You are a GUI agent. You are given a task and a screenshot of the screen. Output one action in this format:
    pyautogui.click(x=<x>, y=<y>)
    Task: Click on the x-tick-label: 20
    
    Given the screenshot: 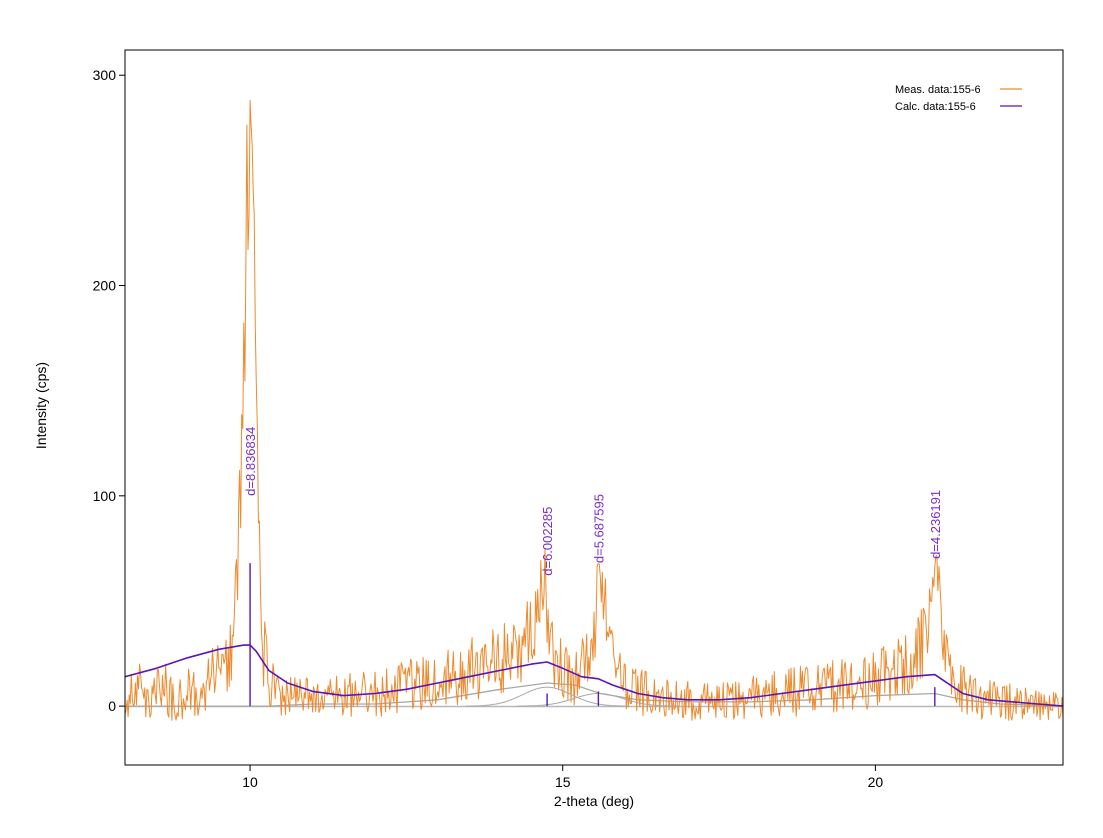 What is the action you would take?
    pyautogui.click(x=876, y=782)
    